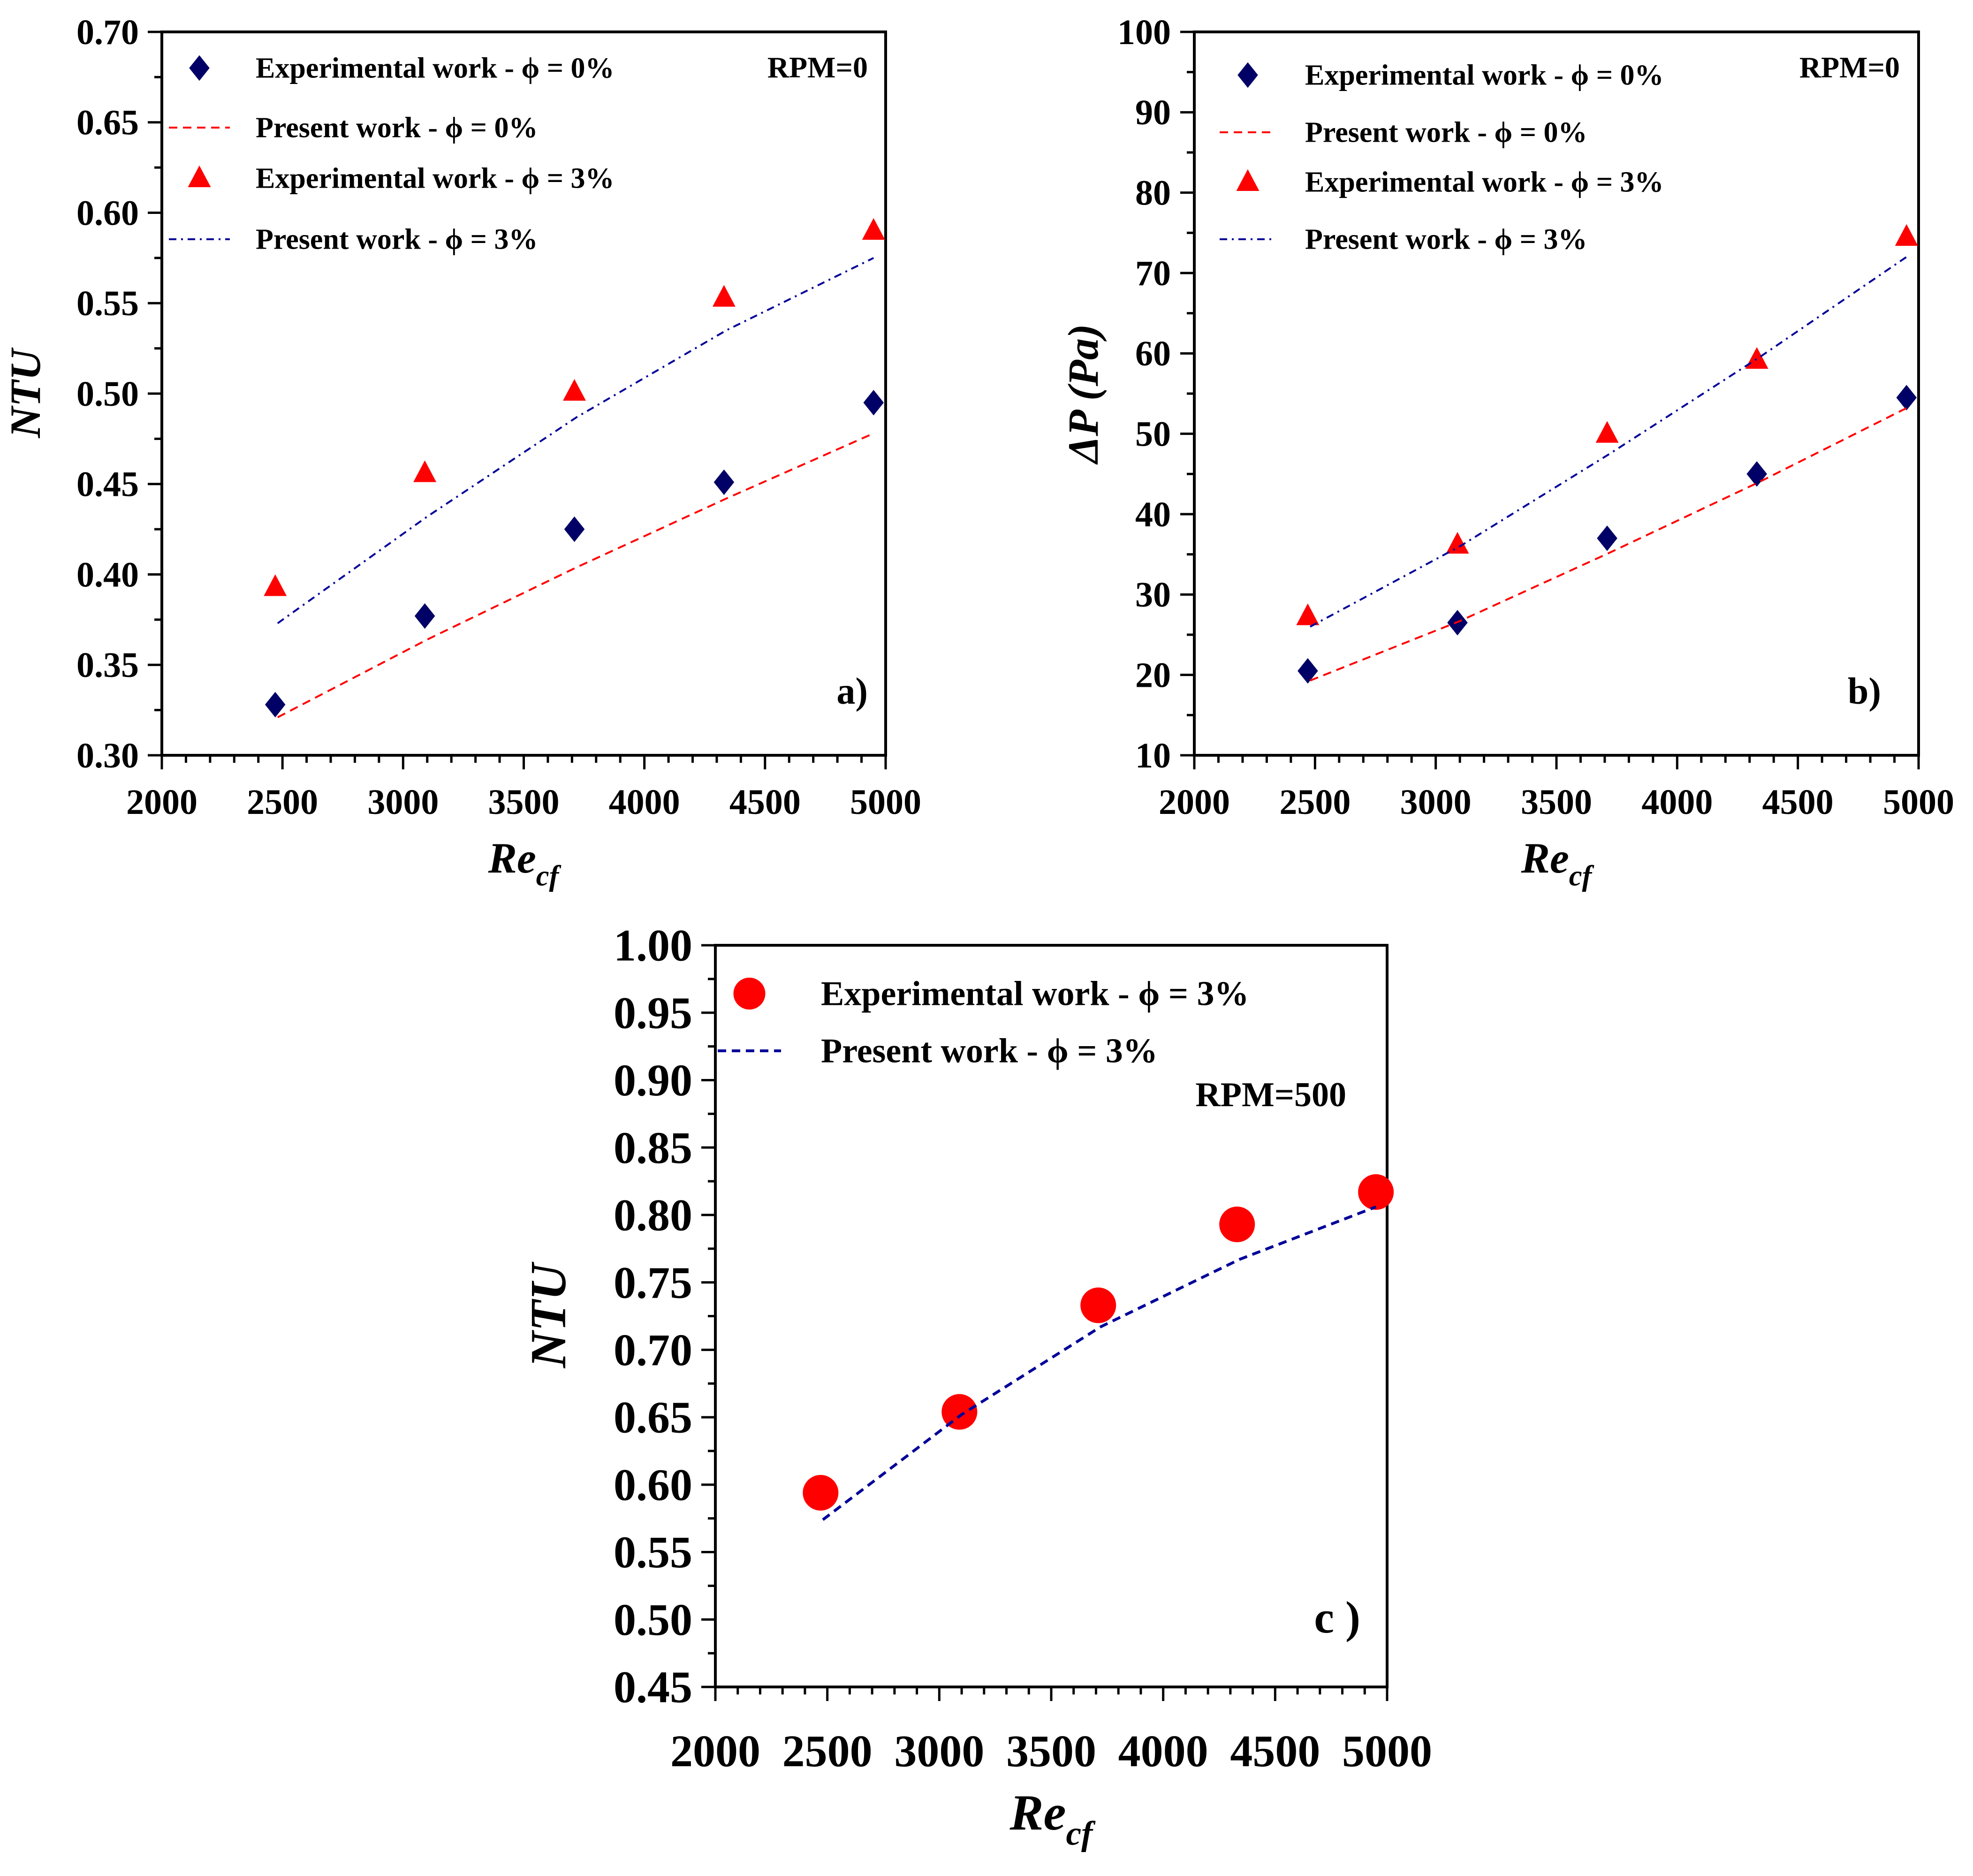 The image size is (1973, 1876). What do you see at coordinates (653, 945) in the screenshot?
I see `y-tick-label: 1.00` at bounding box center [653, 945].